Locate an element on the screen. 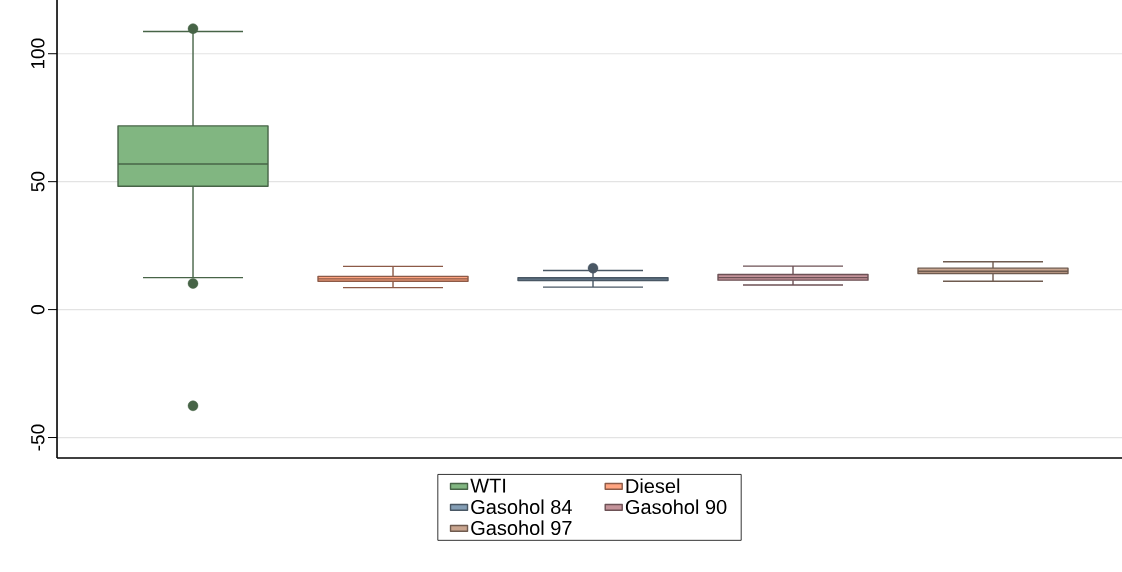  legend-label: Gasohol 90 is located at coordinates (676, 507).